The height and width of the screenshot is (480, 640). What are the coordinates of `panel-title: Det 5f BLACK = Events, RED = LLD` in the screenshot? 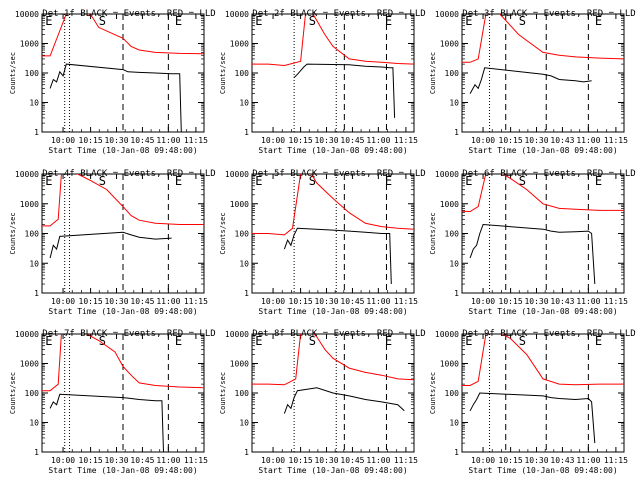 It's located at (338, 174).